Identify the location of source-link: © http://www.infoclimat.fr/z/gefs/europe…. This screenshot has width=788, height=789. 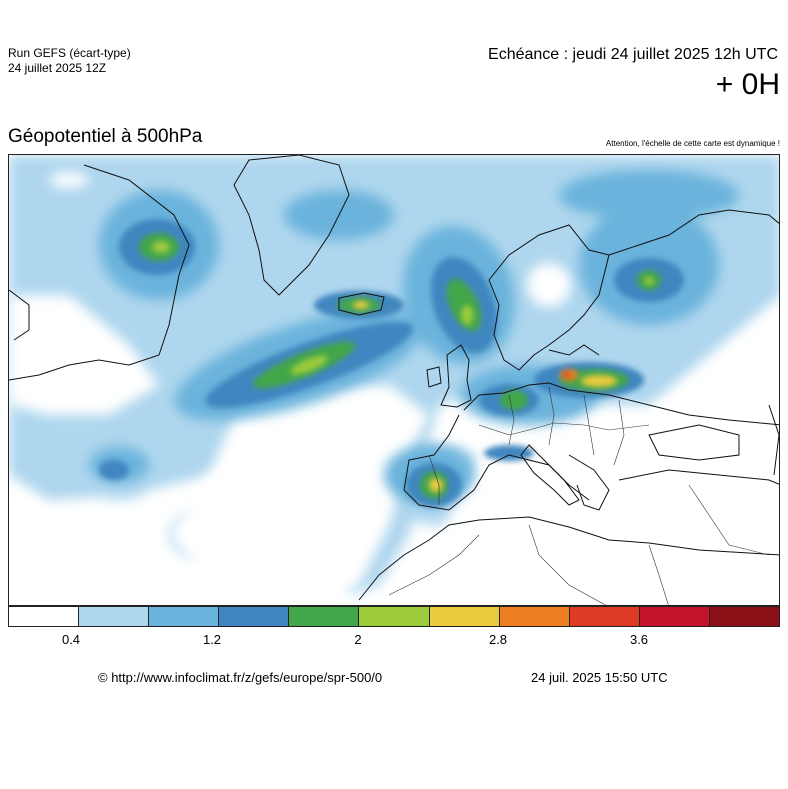
(240, 677).